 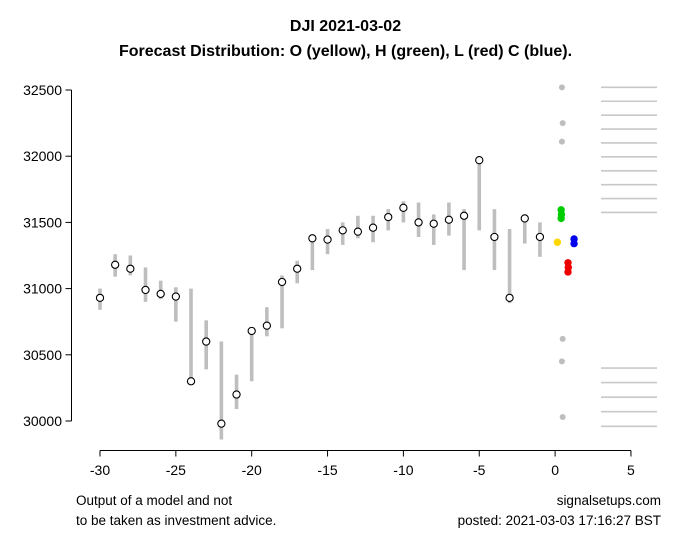 I want to click on x-tick-label: -10, so click(x=403, y=470).